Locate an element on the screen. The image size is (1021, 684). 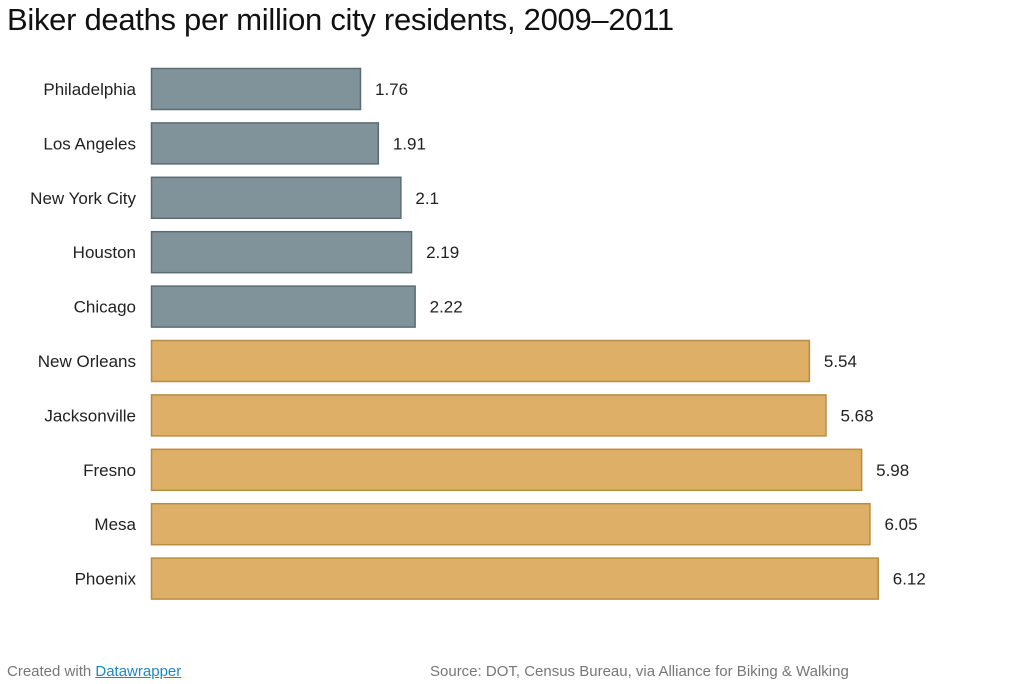
category-label: Houston is located at coordinates (104, 252).